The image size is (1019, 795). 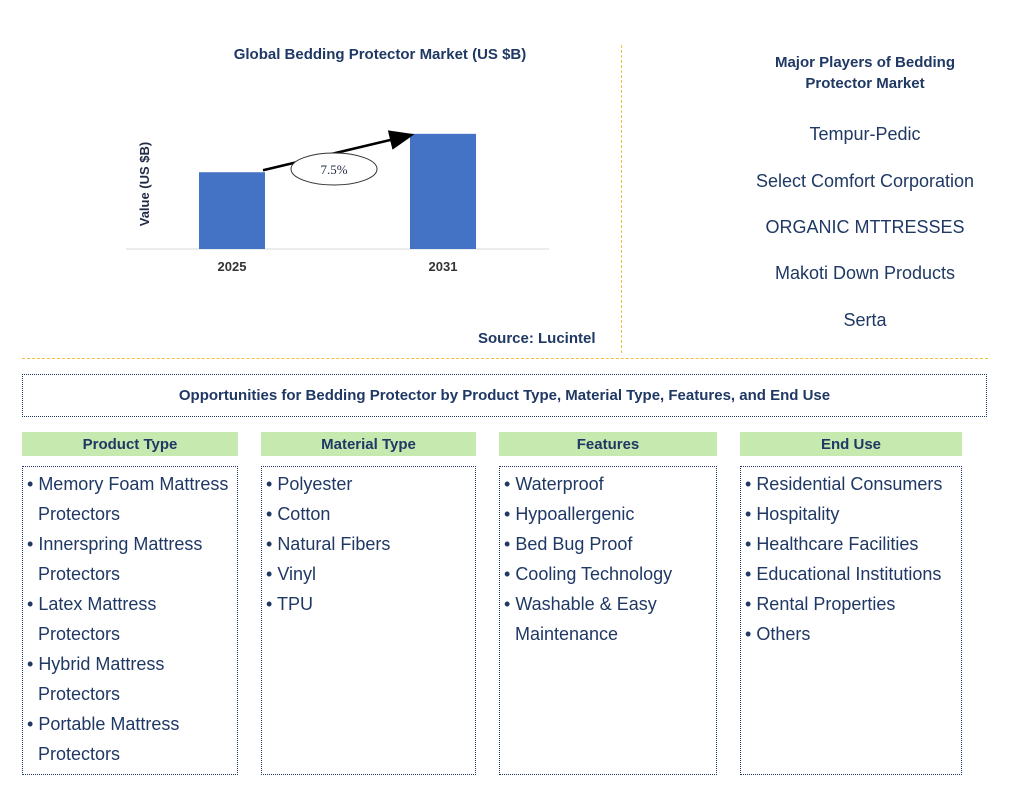 I want to click on segment-item: Innerspring Mattress Protectors, so click(x=130, y=559).